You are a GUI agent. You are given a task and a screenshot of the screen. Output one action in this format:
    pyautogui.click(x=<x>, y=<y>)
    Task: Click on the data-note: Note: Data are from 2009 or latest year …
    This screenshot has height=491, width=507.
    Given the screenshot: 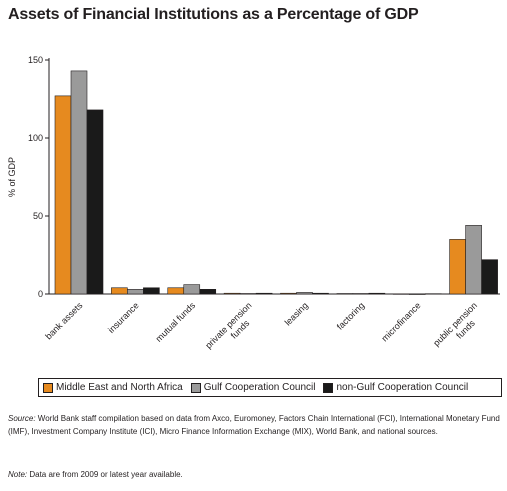 What is the action you would take?
    pyautogui.click(x=95, y=474)
    